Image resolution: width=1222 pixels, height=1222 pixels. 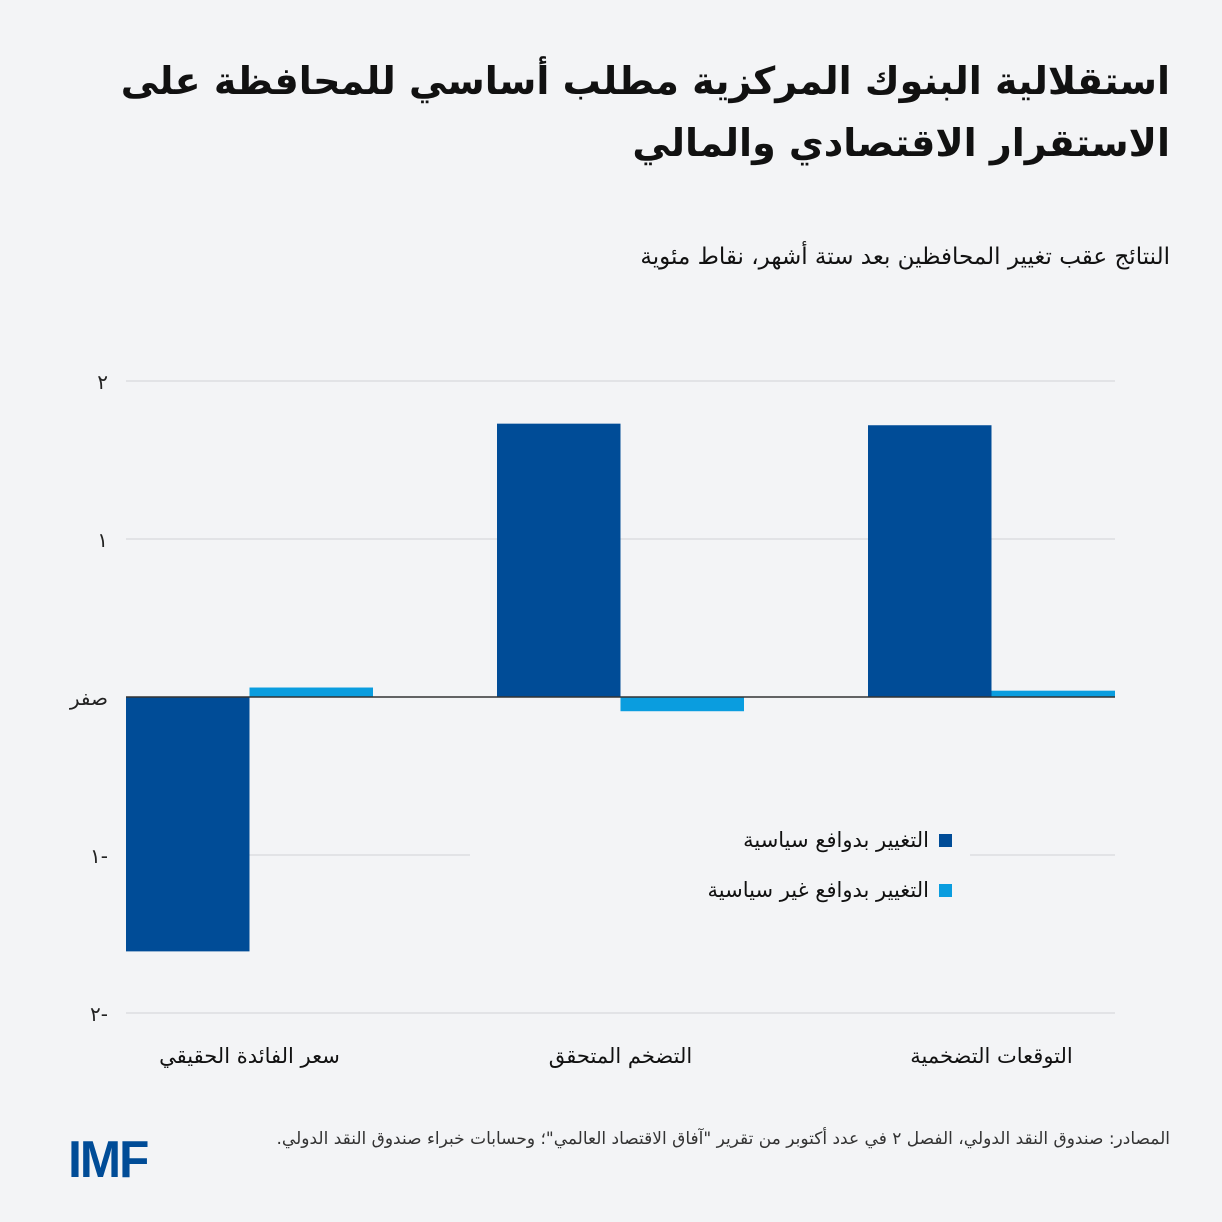 I want to click on legend-item-nonpolitical: التغيير بدوافع غير سياسية, so click(x=720, y=890).